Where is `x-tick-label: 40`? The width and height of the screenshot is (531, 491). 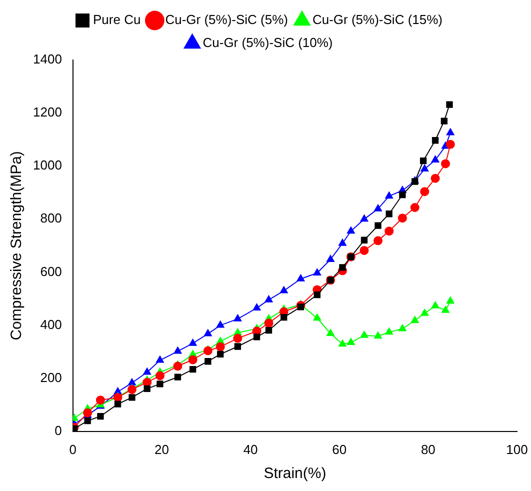 x-tick-label: 40 is located at coordinates (250, 449).